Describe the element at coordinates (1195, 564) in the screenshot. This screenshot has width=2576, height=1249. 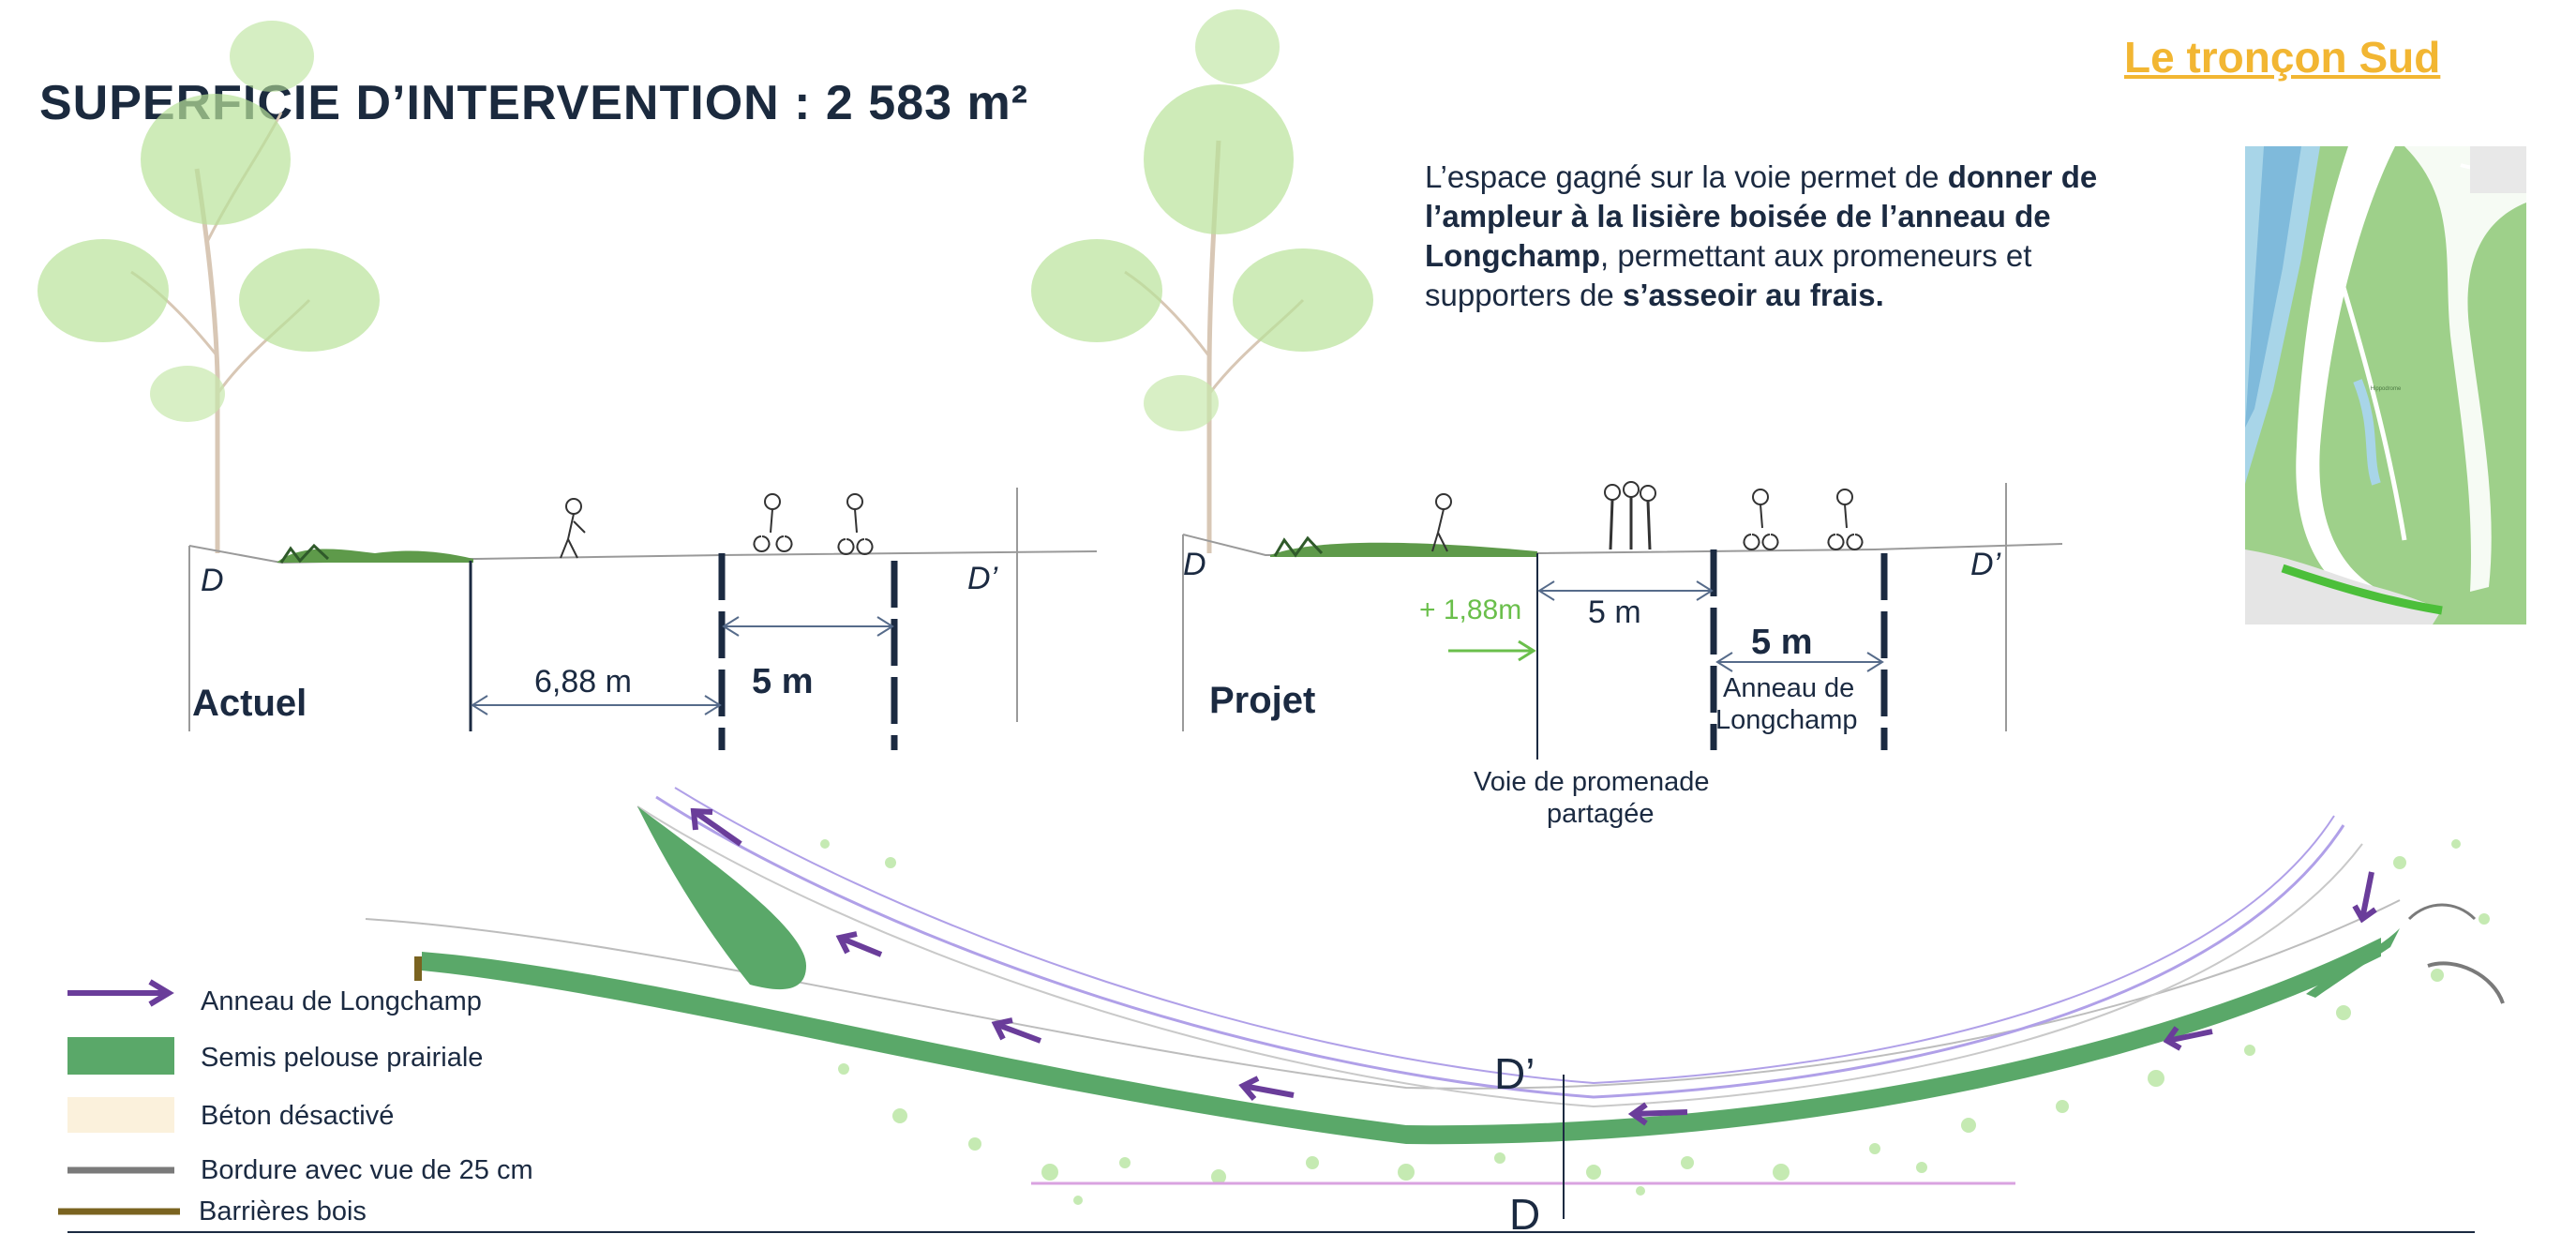
I see `section-projet-d-left: D` at that location.